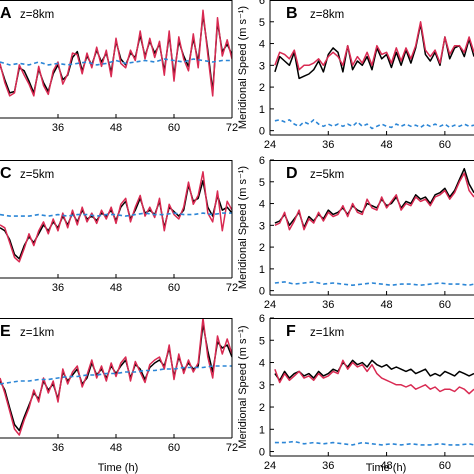 This screenshot has width=474, height=474. Describe the element at coordinates (292, 173) in the screenshot. I see `panel-label: D` at that location.